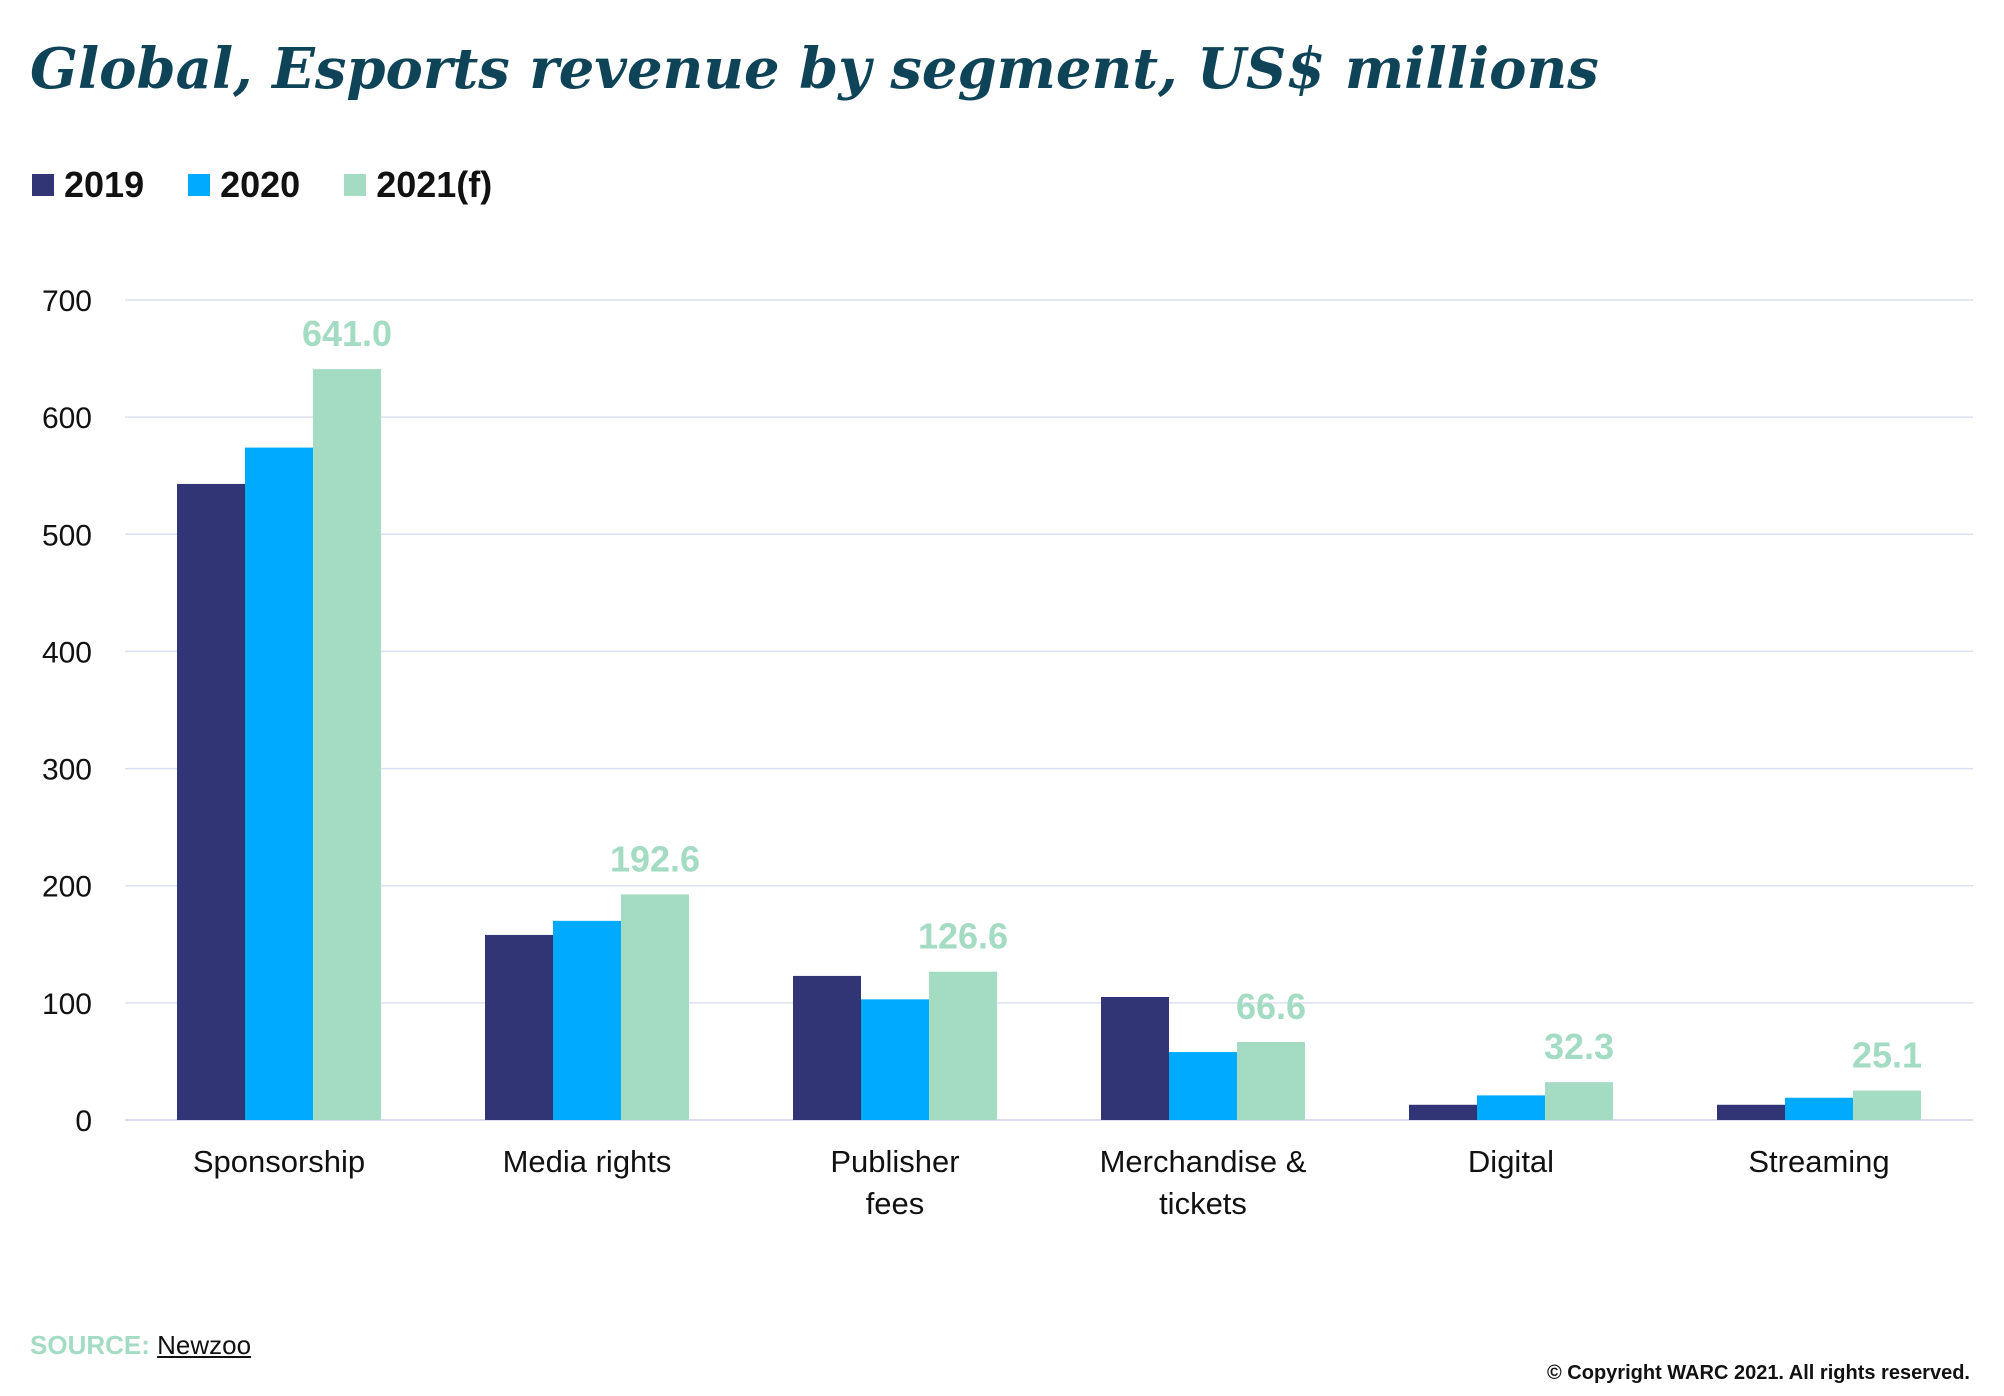  What do you see at coordinates (1135, 1058) in the screenshot?
I see `bar-2019-cat3` at bounding box center [1135, 1058].